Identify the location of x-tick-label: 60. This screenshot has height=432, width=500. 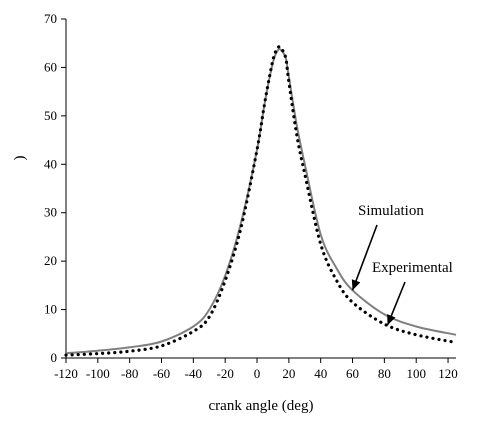
(352, 373).